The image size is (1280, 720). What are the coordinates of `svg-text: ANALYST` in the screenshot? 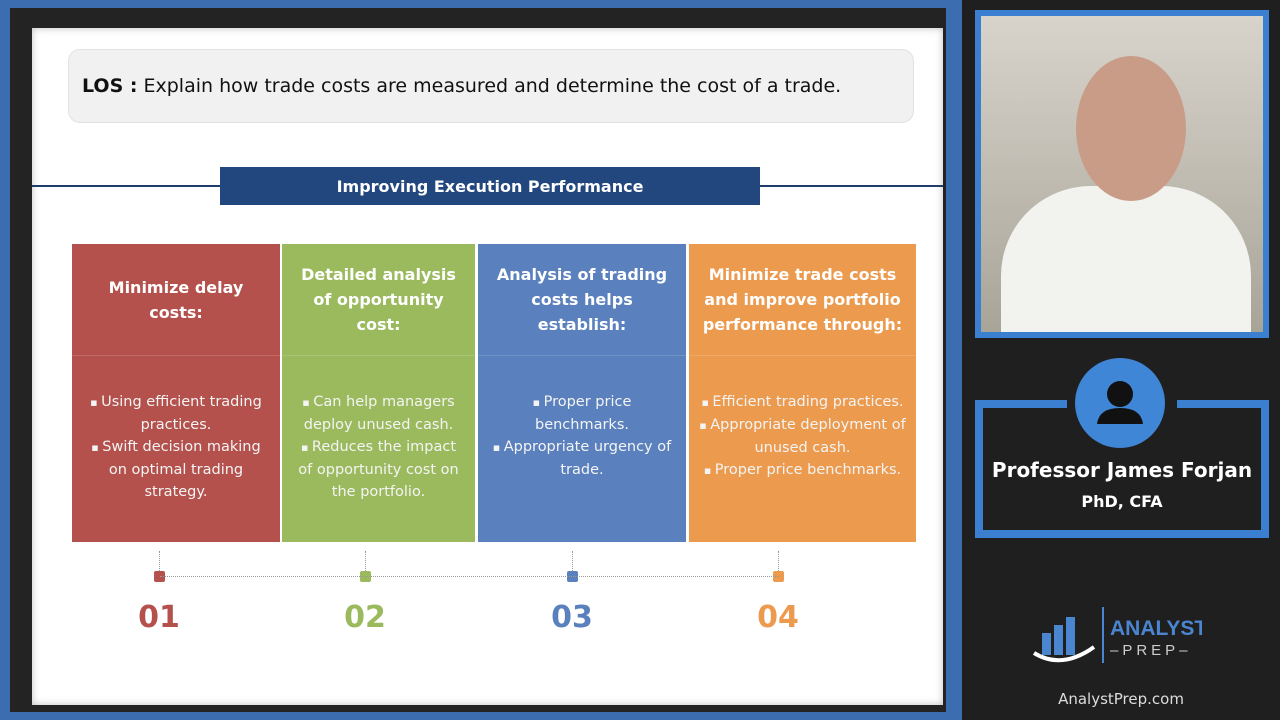 It's located at (1156, 628).